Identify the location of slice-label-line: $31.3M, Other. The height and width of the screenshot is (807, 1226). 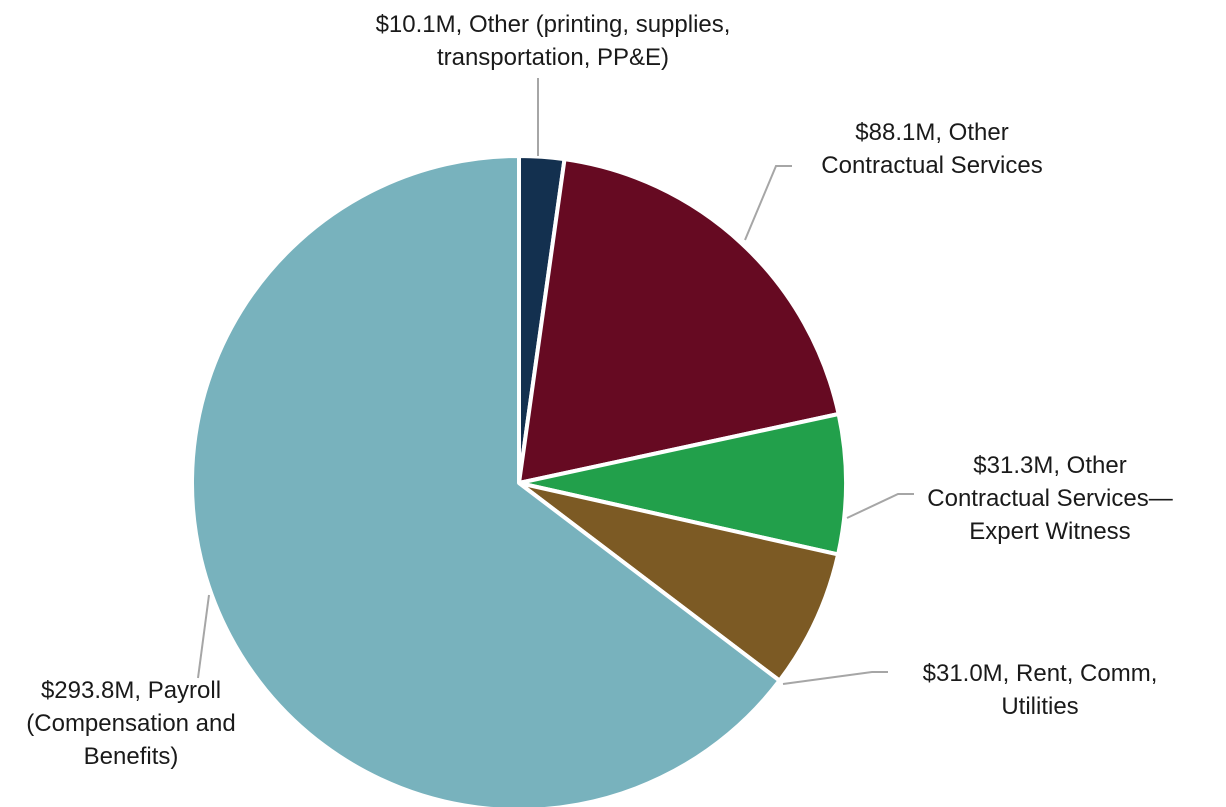
(1049, 465).